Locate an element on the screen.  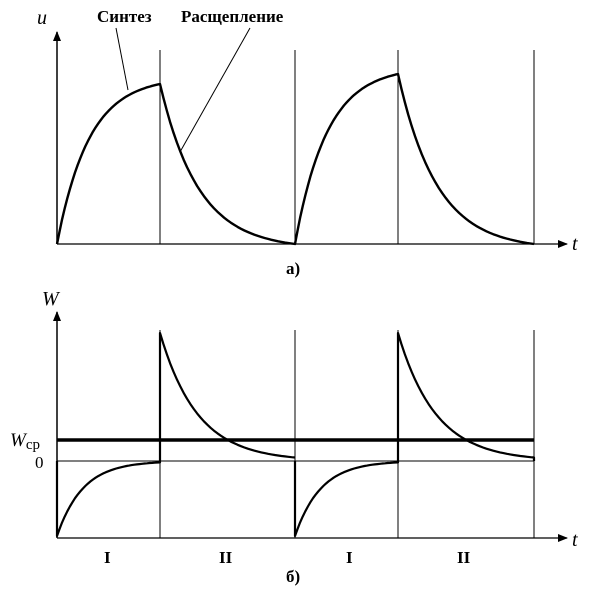
panel-b-y-label: W is located at coordinates (51, 299).